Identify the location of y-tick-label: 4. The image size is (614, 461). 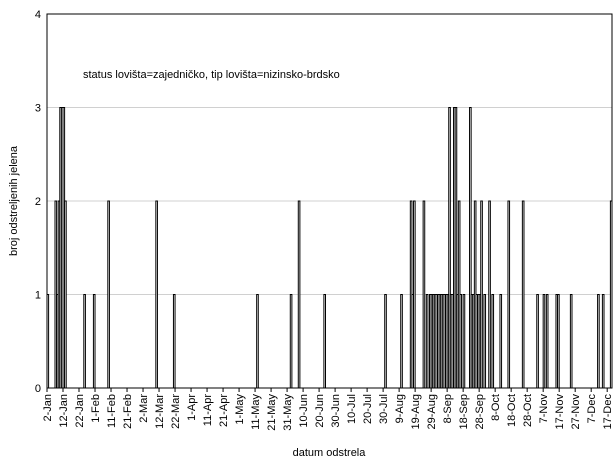
(38, 15).